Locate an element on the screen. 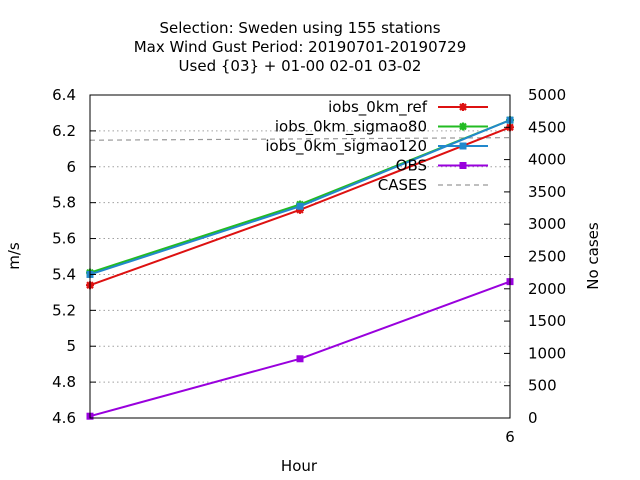 The width and height of the screenshot is (640, 480). legend-item: OBS is located at coordinates (442, 166).